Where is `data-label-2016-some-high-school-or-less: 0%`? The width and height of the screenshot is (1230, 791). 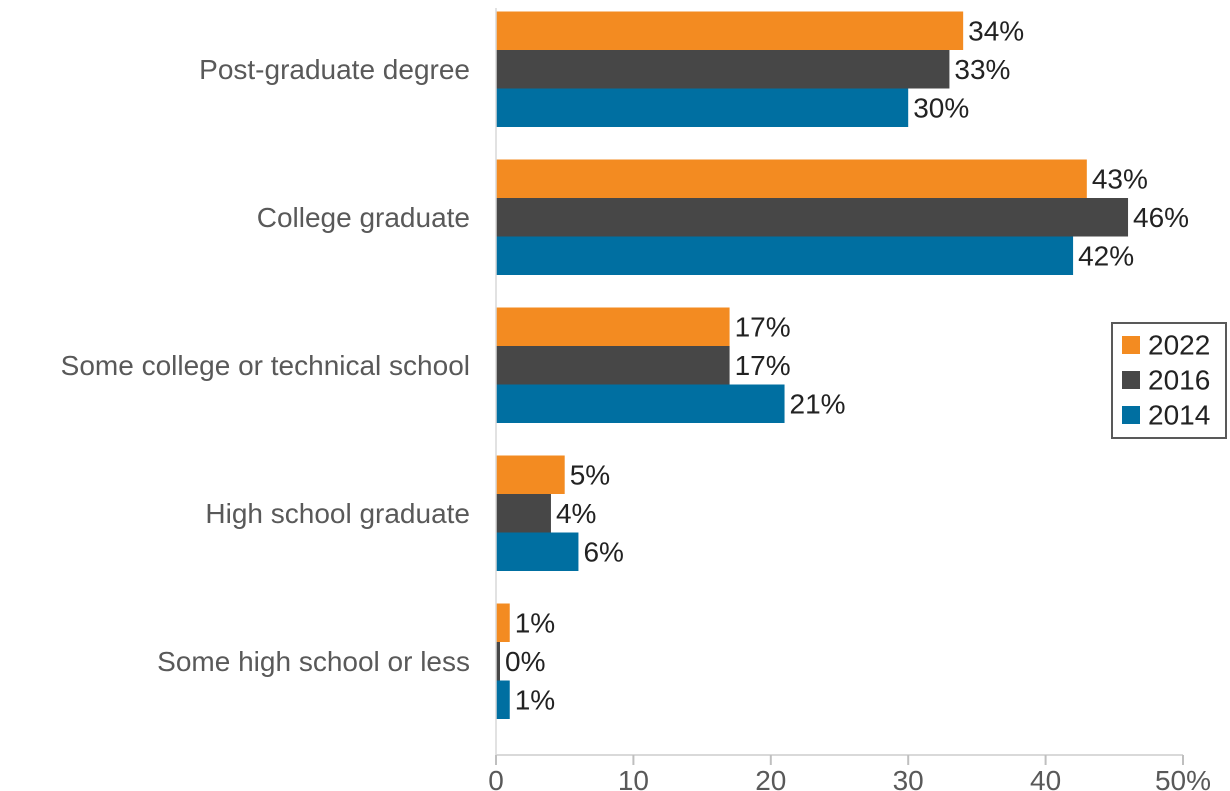
data-label-2016-some-high-school-or-less: 0% is located at coordinates (525, 661).